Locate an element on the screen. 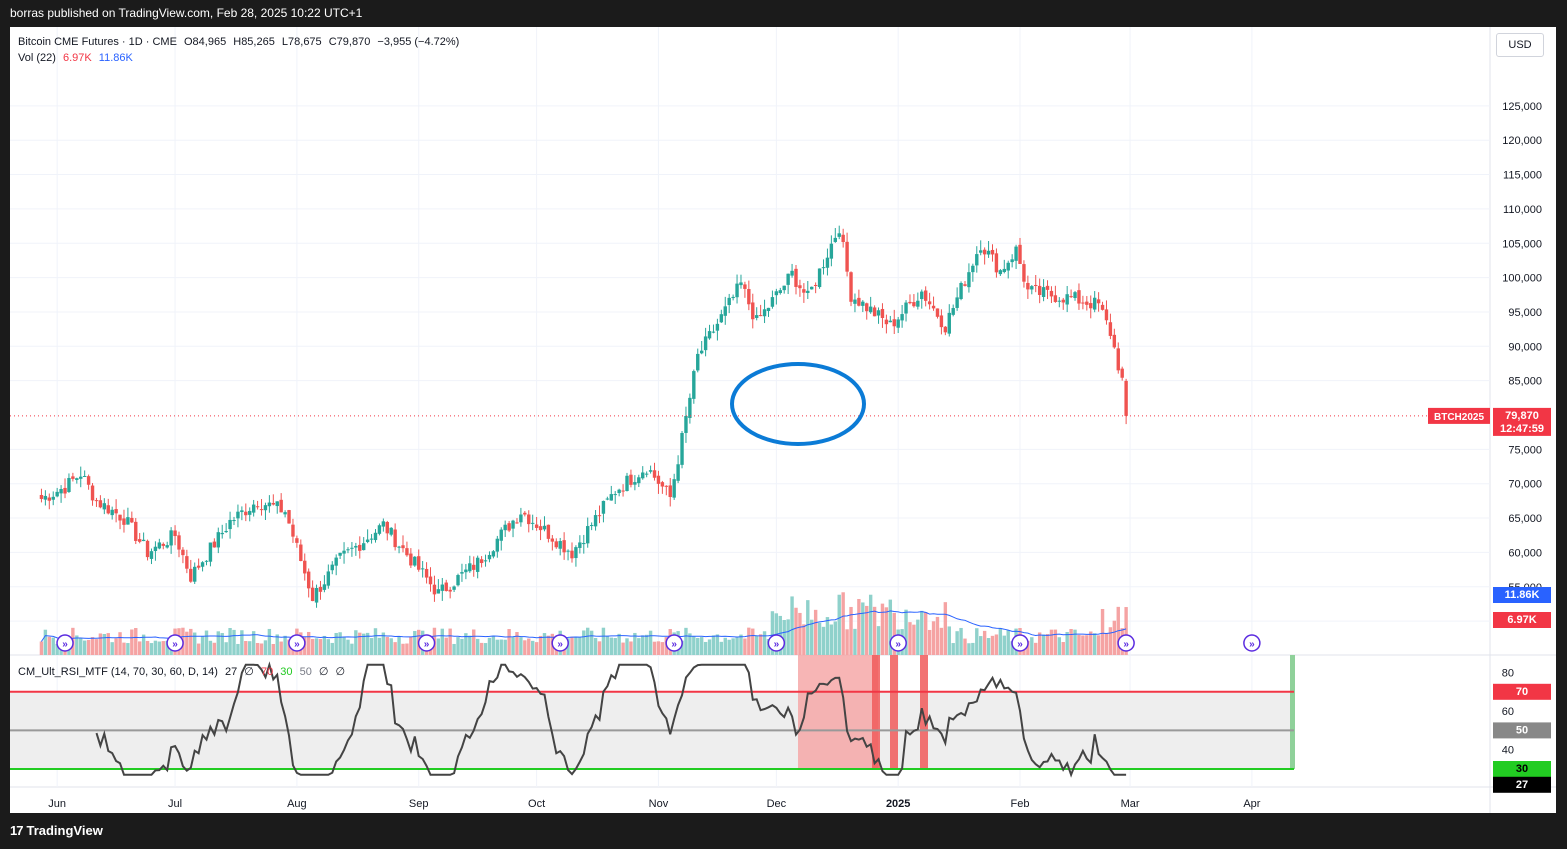 The height and width of the screenshot is (849, 1567). y-tick-label: 65,000 is located at coordinates (1525, 519).